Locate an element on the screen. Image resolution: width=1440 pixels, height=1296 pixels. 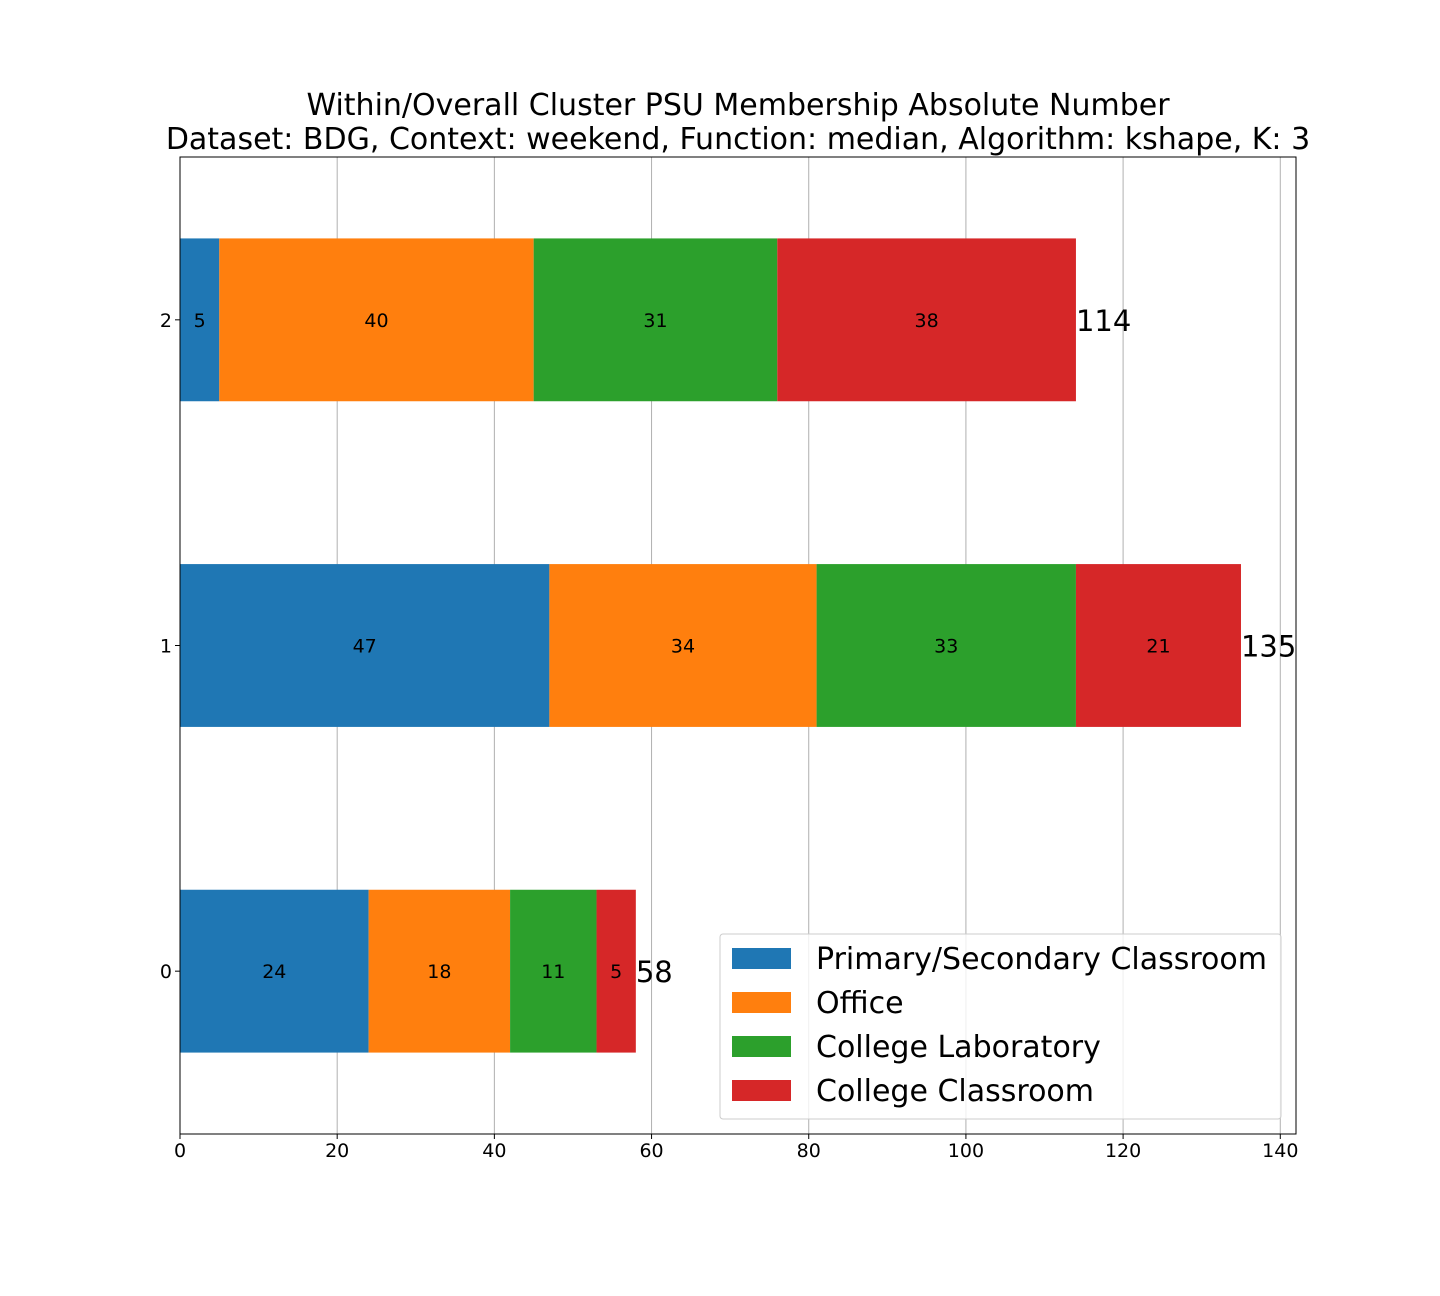
bar-value-label: 40 is located at coordinates (376, 321).